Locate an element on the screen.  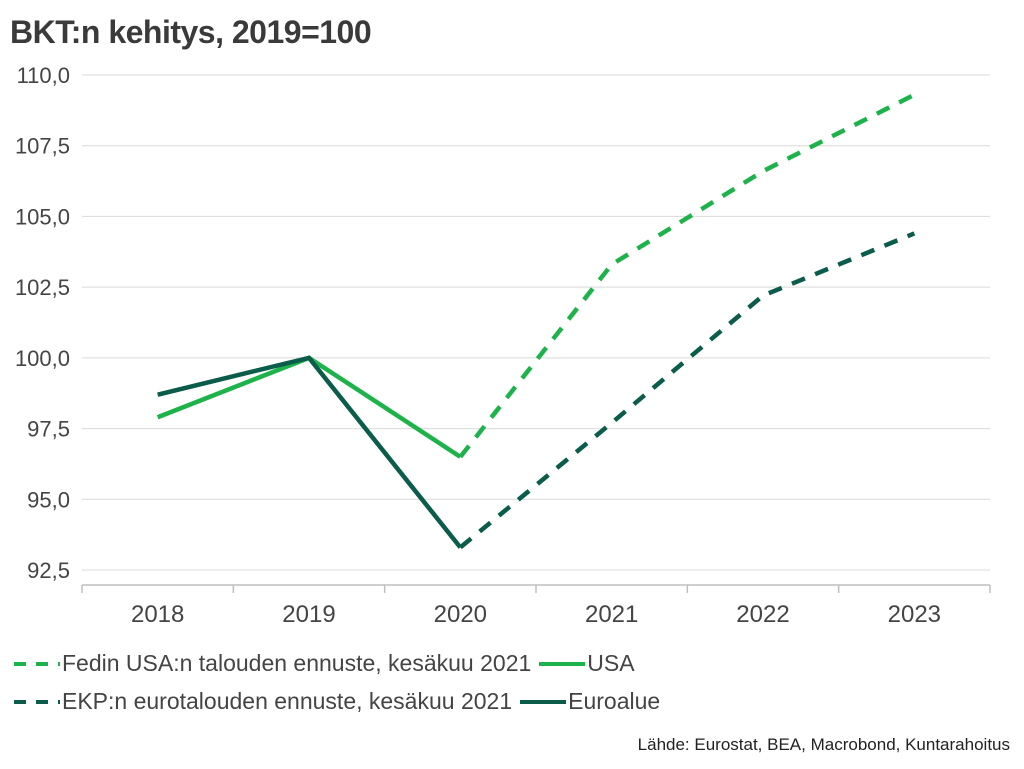
x-axis is located at coordinates (536, 588).